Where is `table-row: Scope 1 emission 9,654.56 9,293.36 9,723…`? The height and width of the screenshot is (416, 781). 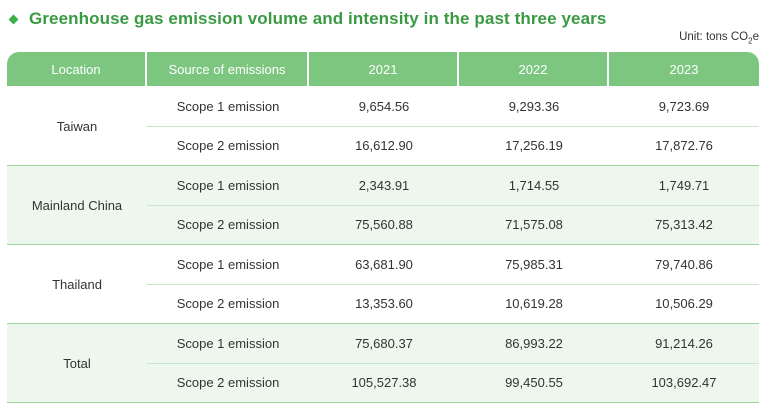 table-row: Scope 1 emission 9,654.56 9,293.36 9,723… is located at coordinates (453, 106).